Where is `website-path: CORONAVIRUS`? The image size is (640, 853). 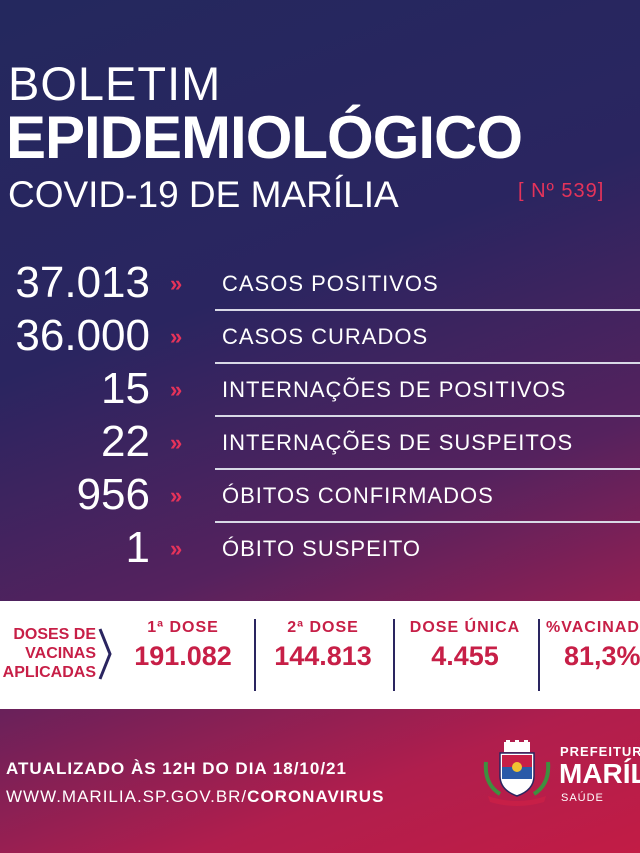
website-path: CORONAVIRUS is located at coordinates (316, 796).